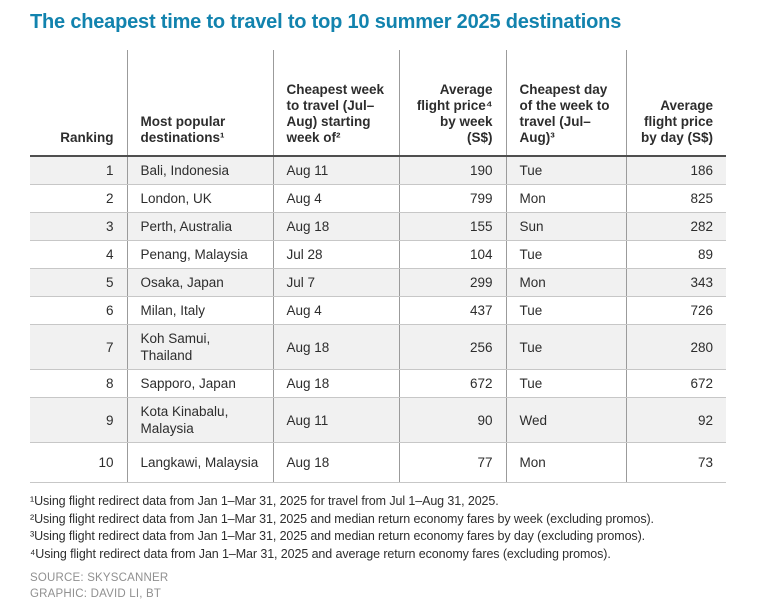 The height and width of the screenshot is (602, 758). I want to click on table-cell: 282, so click(675, 226).